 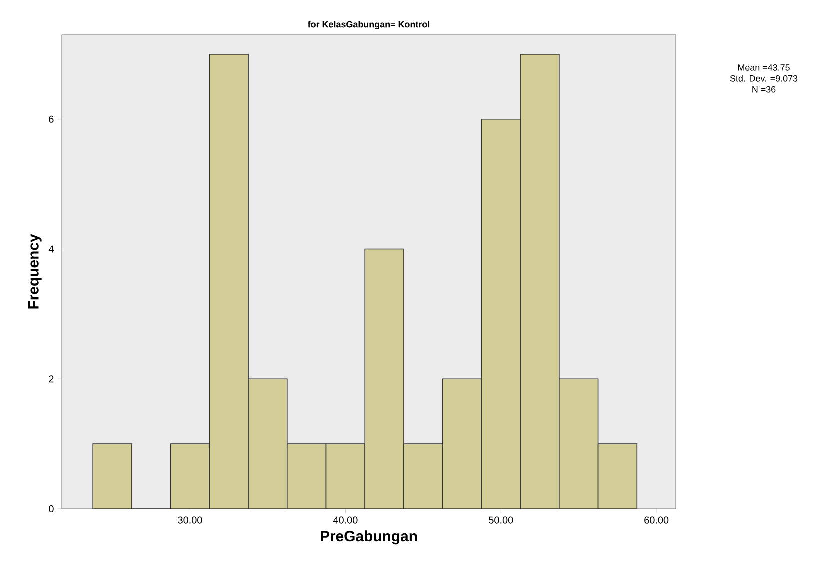 I want to click on y-tick-label: 0, so click(x=51, y=509).